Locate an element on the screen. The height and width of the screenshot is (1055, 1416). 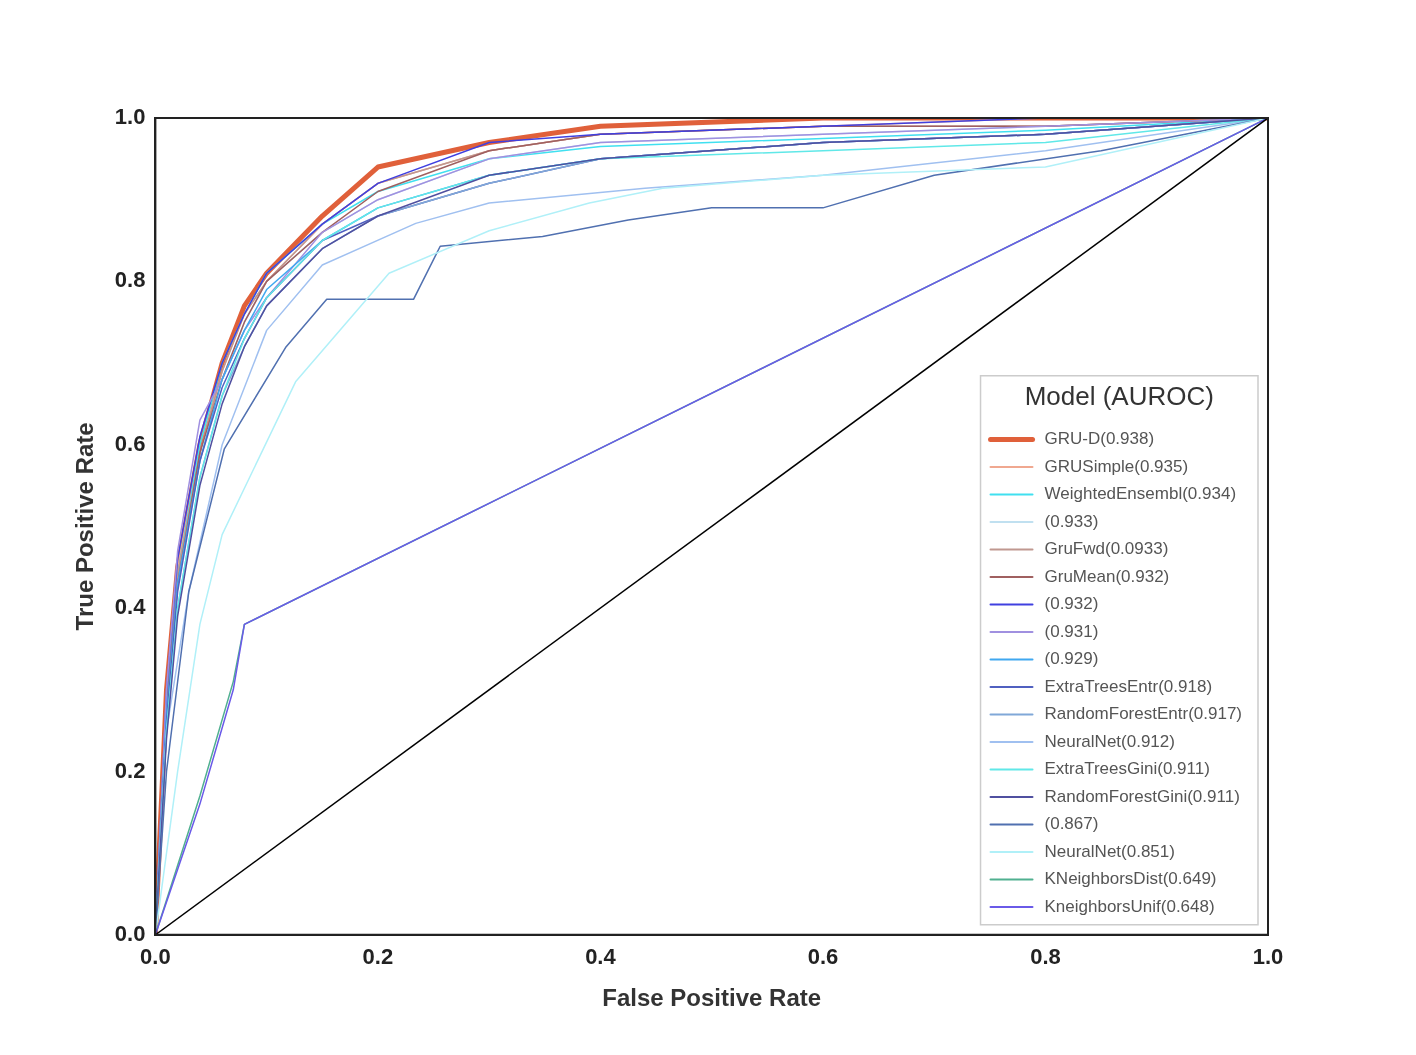
x-tick-label: 0.2 is located at coordinates (378, 957).